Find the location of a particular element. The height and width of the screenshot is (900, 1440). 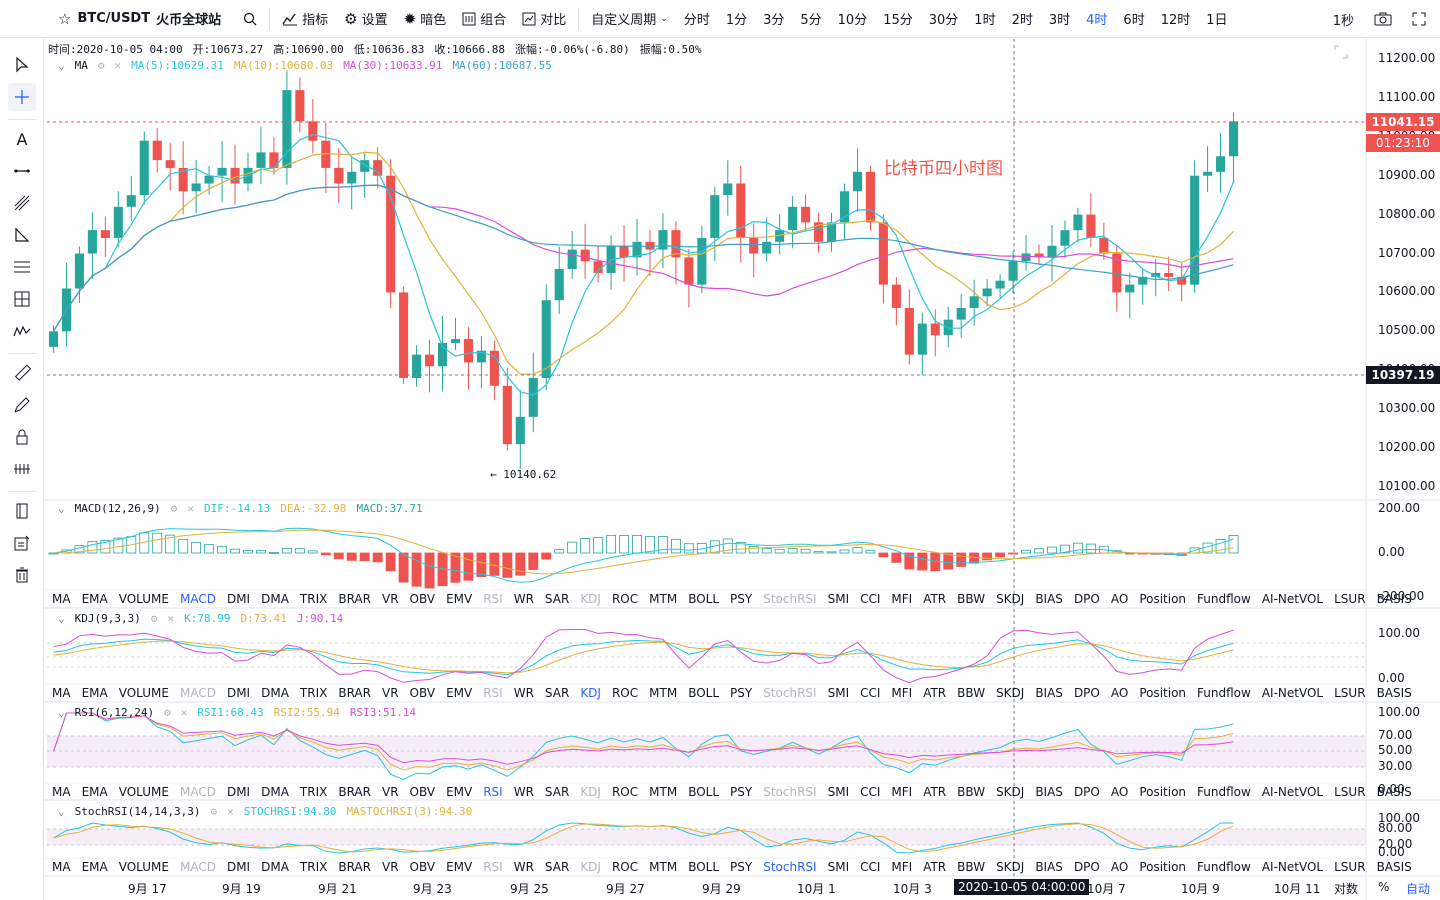

pattern-tool is located at coordinates (22, 331).